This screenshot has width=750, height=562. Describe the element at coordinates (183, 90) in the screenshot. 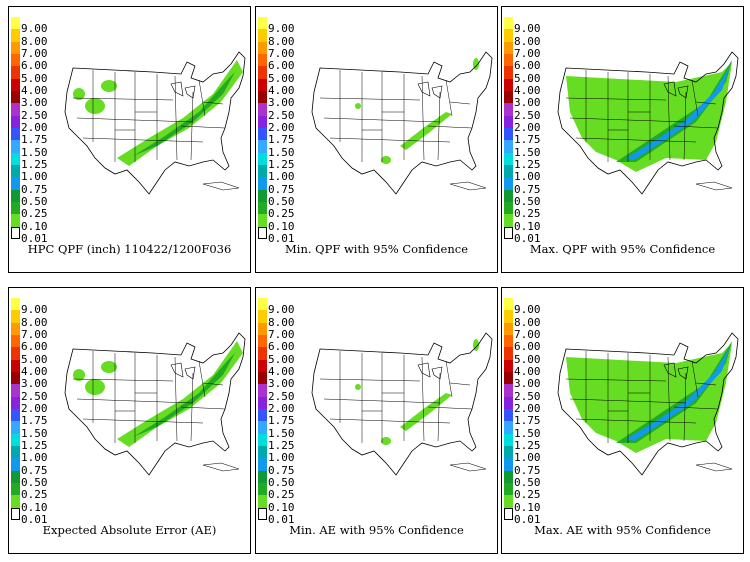

I see `great-lakes` at that location.